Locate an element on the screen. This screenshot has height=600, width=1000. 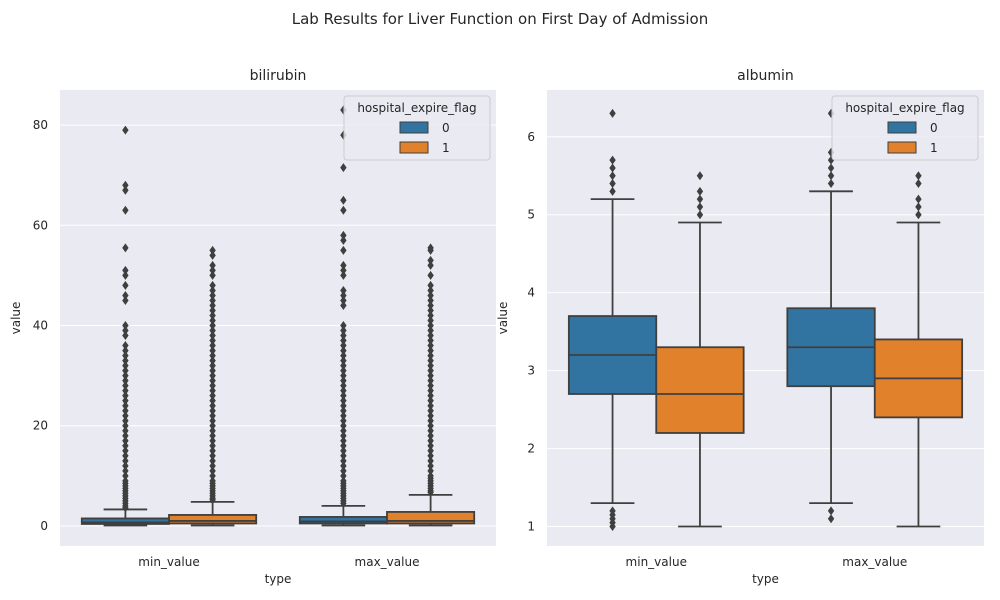
legend: hospital_expire_flag 0 1 is located at coordinates (905, 128).